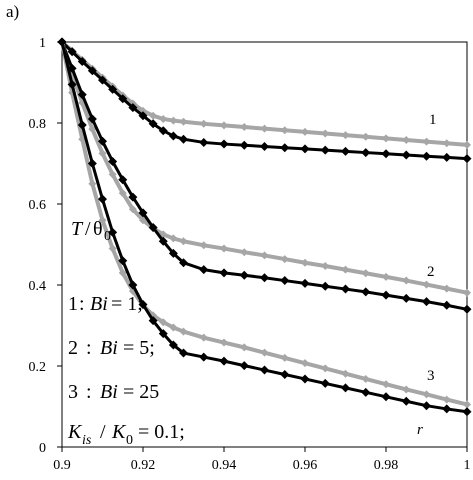 The image size is (473, 480). I want to click on legend-eq: = 25, so click(141, 392).